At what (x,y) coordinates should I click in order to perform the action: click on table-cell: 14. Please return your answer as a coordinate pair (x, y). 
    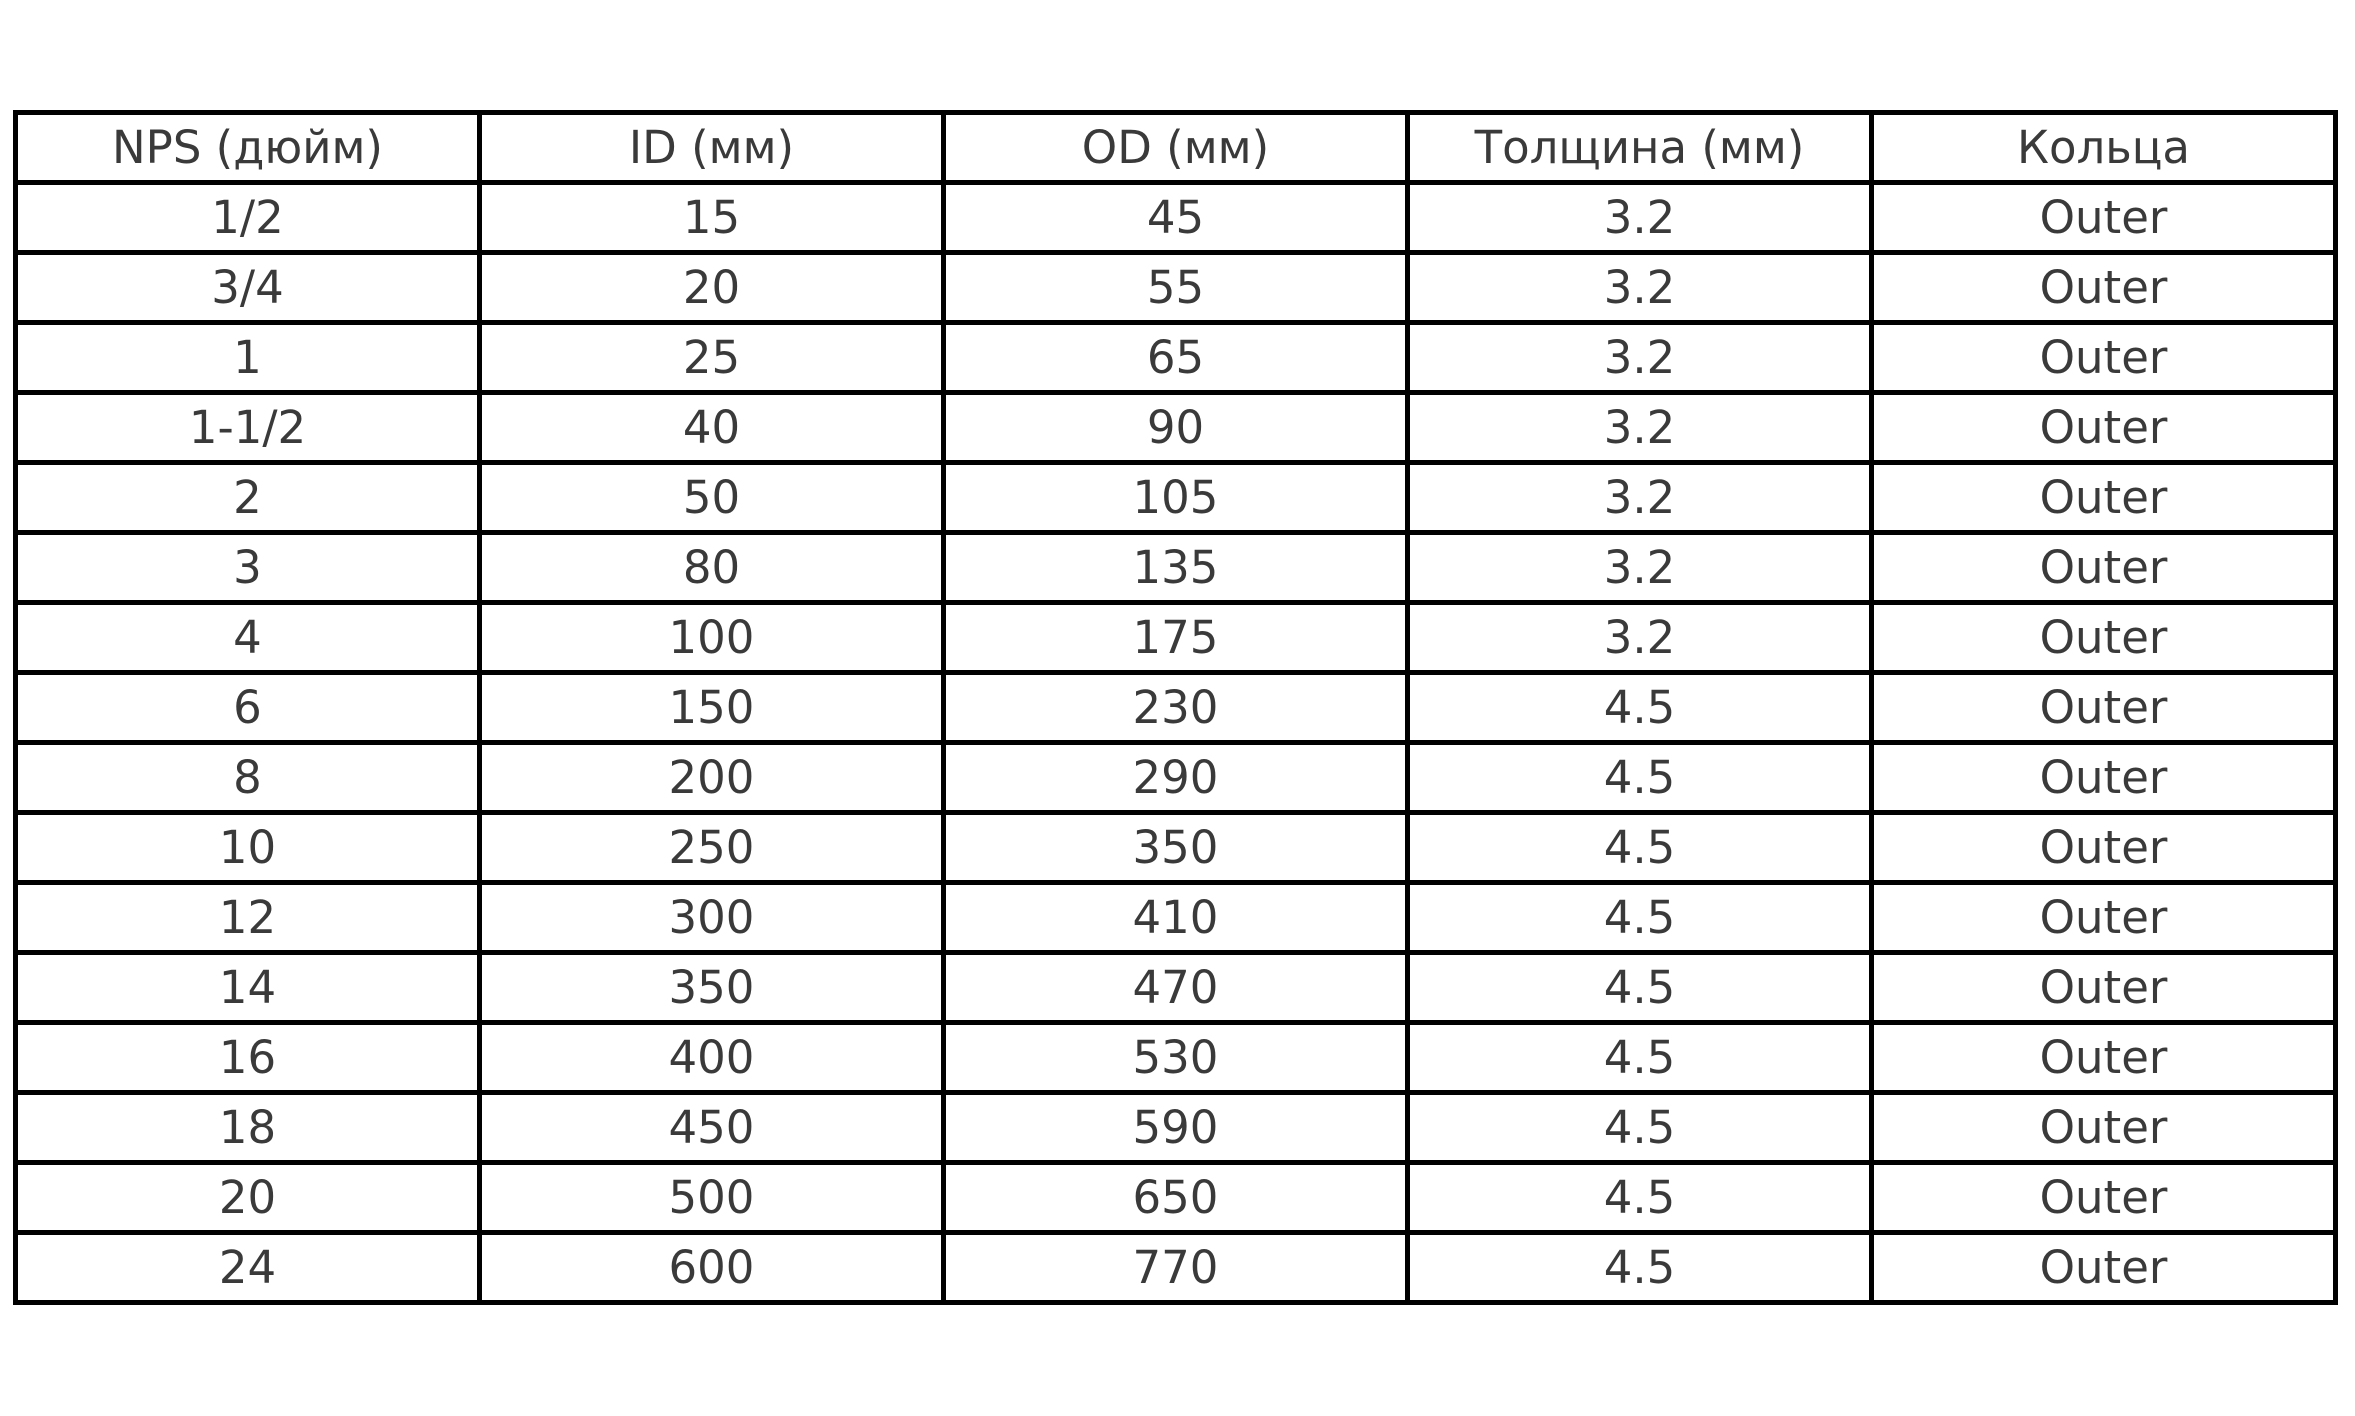
    Looking at the image, I should click on (247, 987).